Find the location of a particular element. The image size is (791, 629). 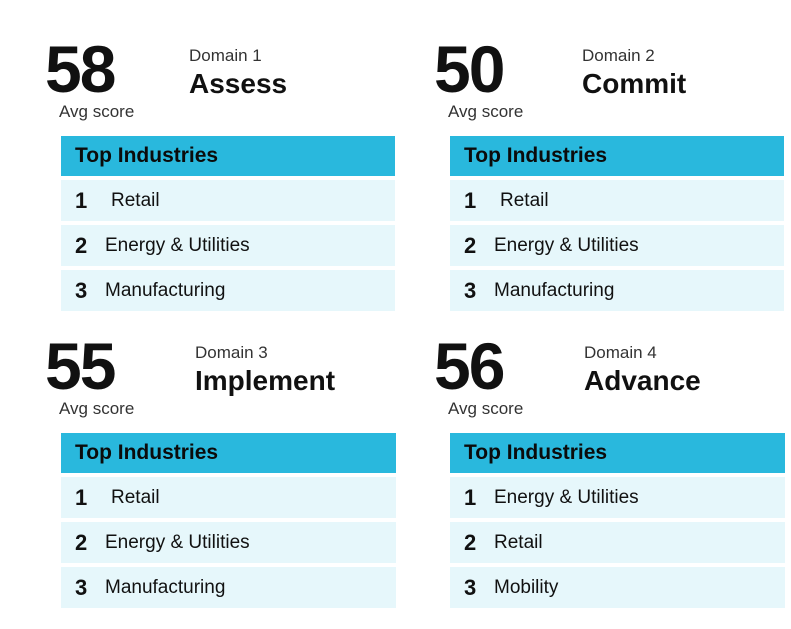

domain-label: Domain 4 is located at coordinates (620, 352).